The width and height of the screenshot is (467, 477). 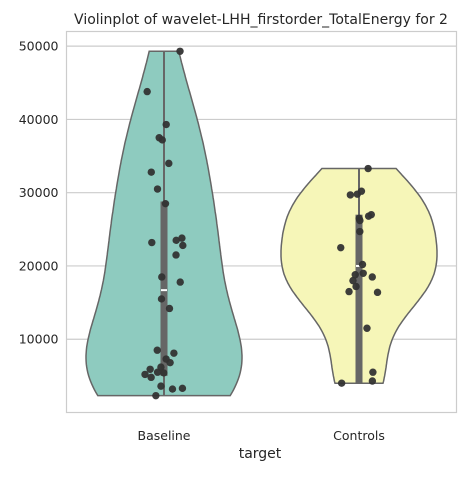 I want to click on y-tick-labels: 10000 20000 30000 40000 50000, so click(x=39, y=193).